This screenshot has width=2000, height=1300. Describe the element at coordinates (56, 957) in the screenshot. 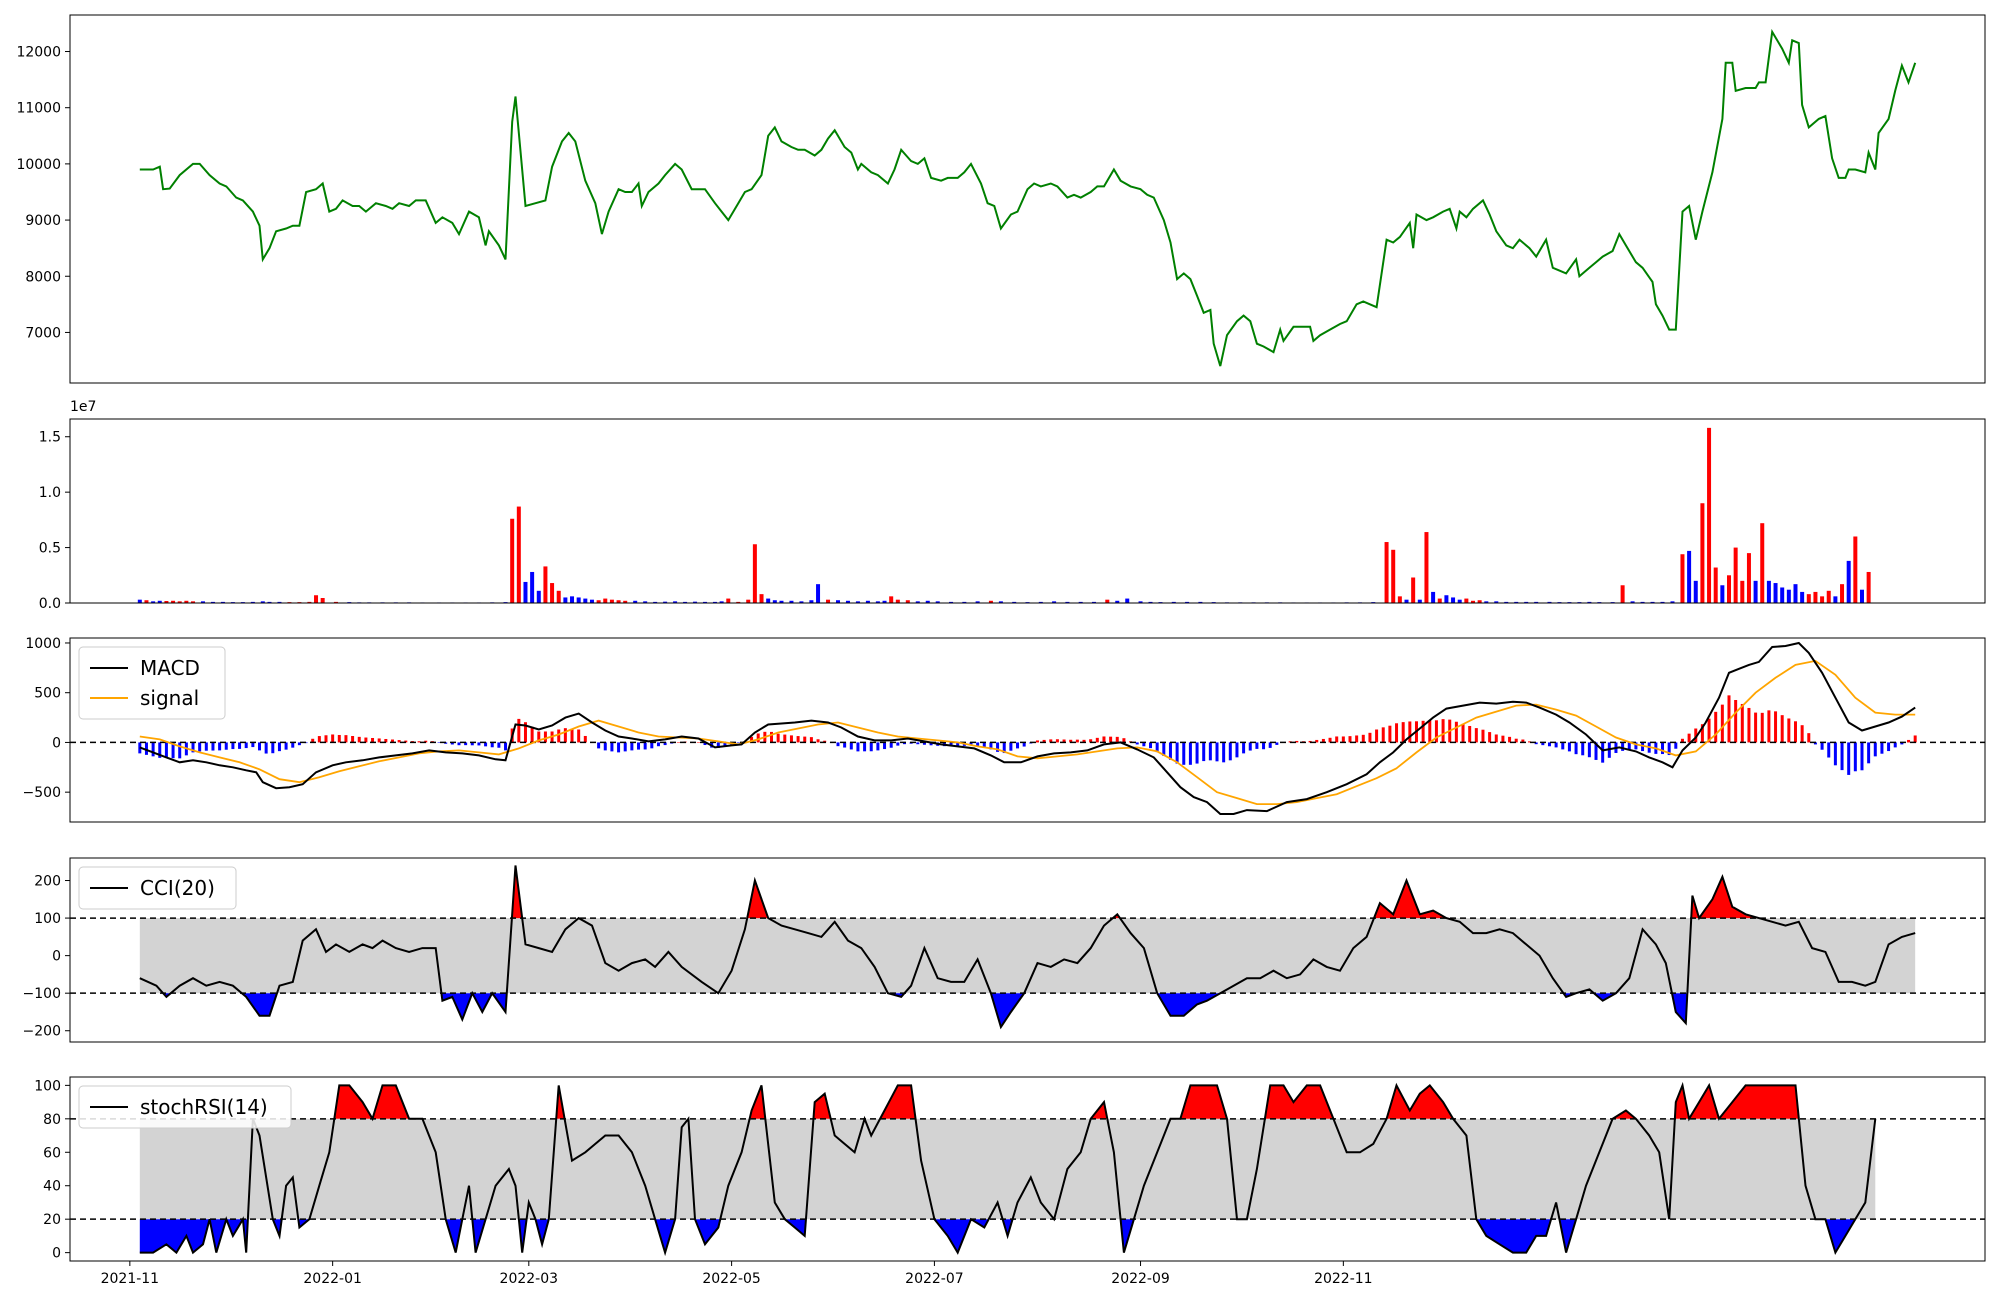

I see `cci-ytick-label: 0` at that location.